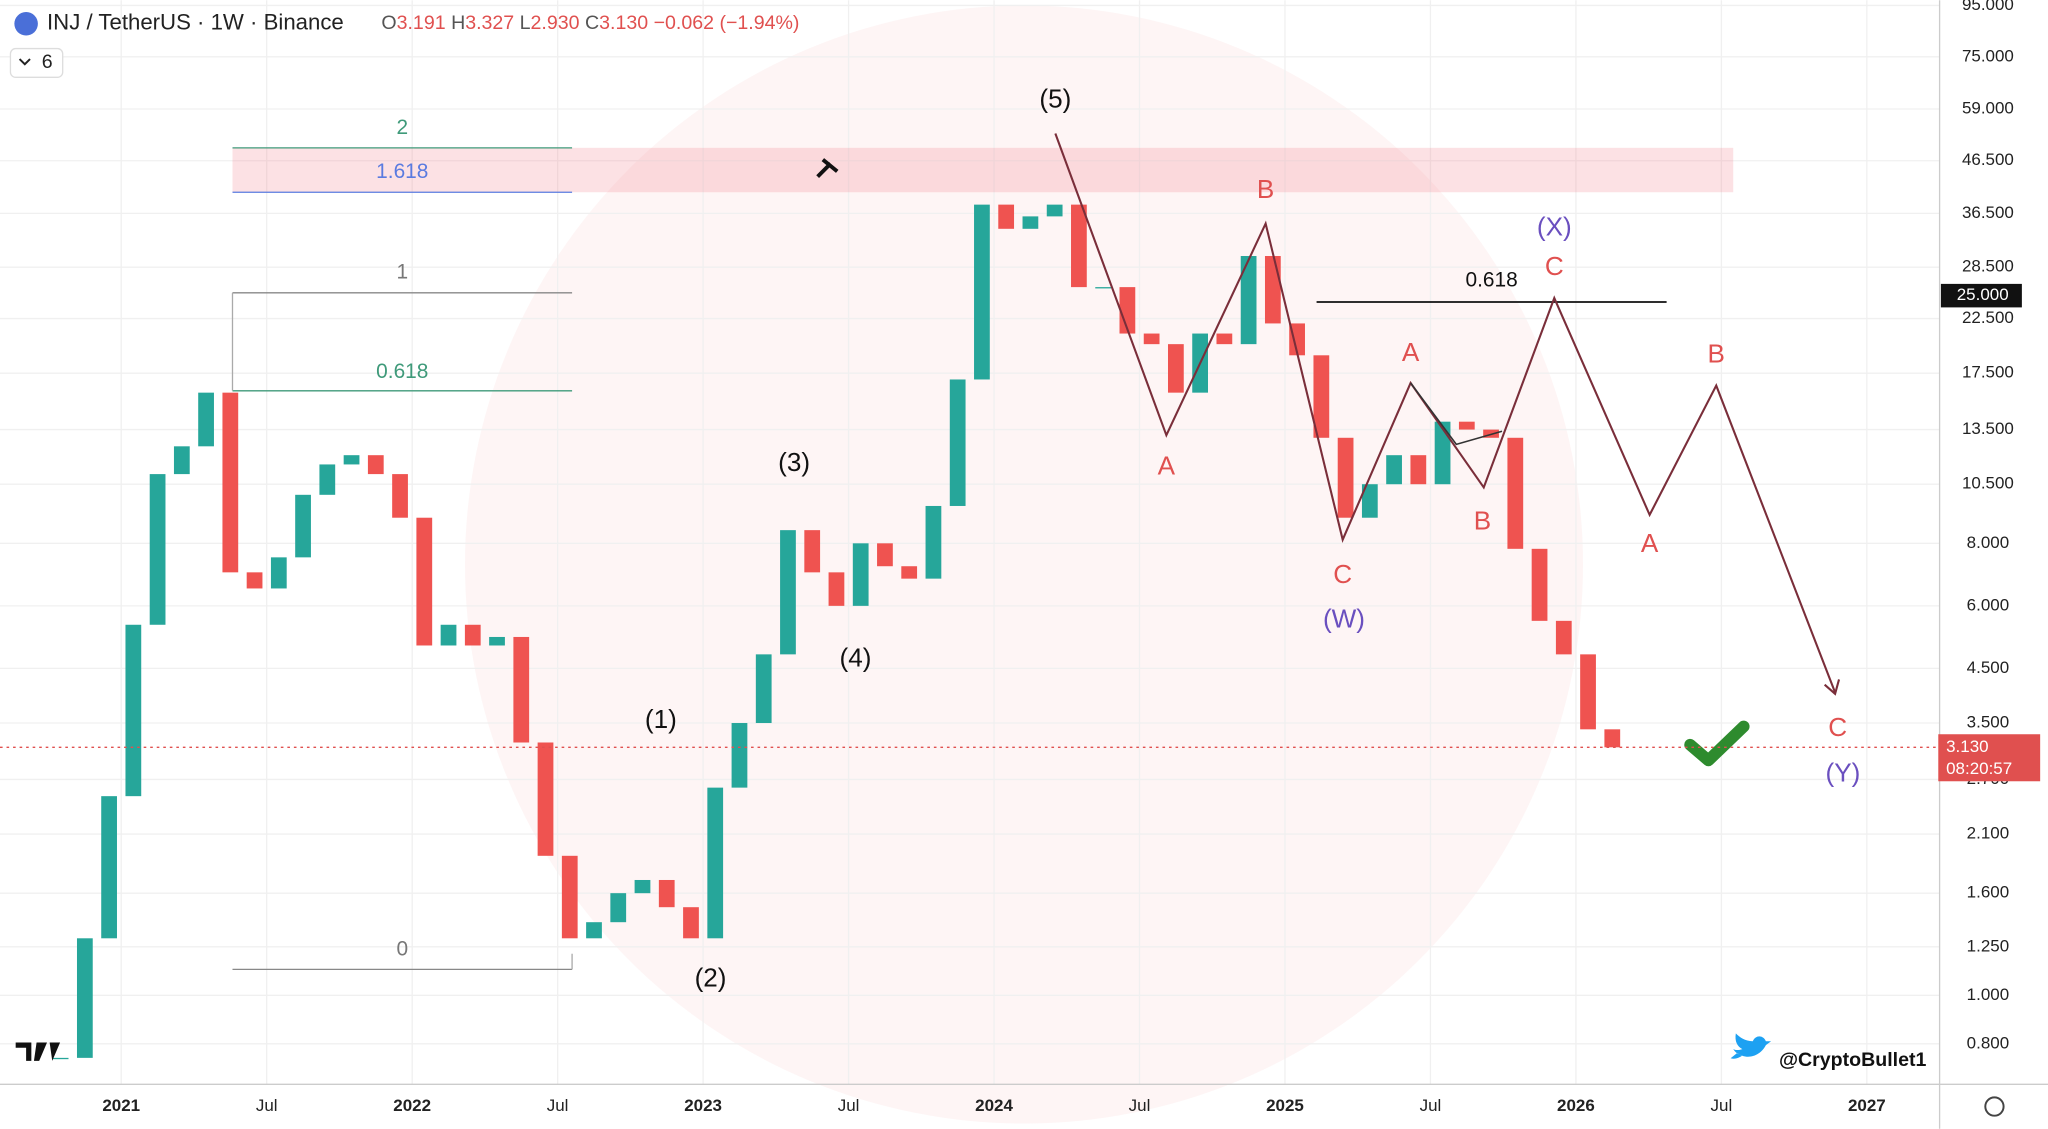  I want to click on chevron, so click(24, 62).